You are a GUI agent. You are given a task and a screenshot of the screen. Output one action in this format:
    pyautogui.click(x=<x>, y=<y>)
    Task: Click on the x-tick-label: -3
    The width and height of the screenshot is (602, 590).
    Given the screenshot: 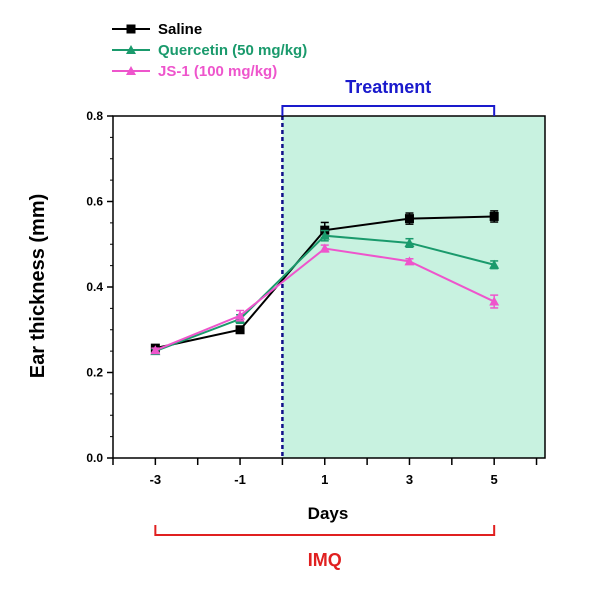 What is the action you would take?
    pyautogui.click(x=156, y=479)
    